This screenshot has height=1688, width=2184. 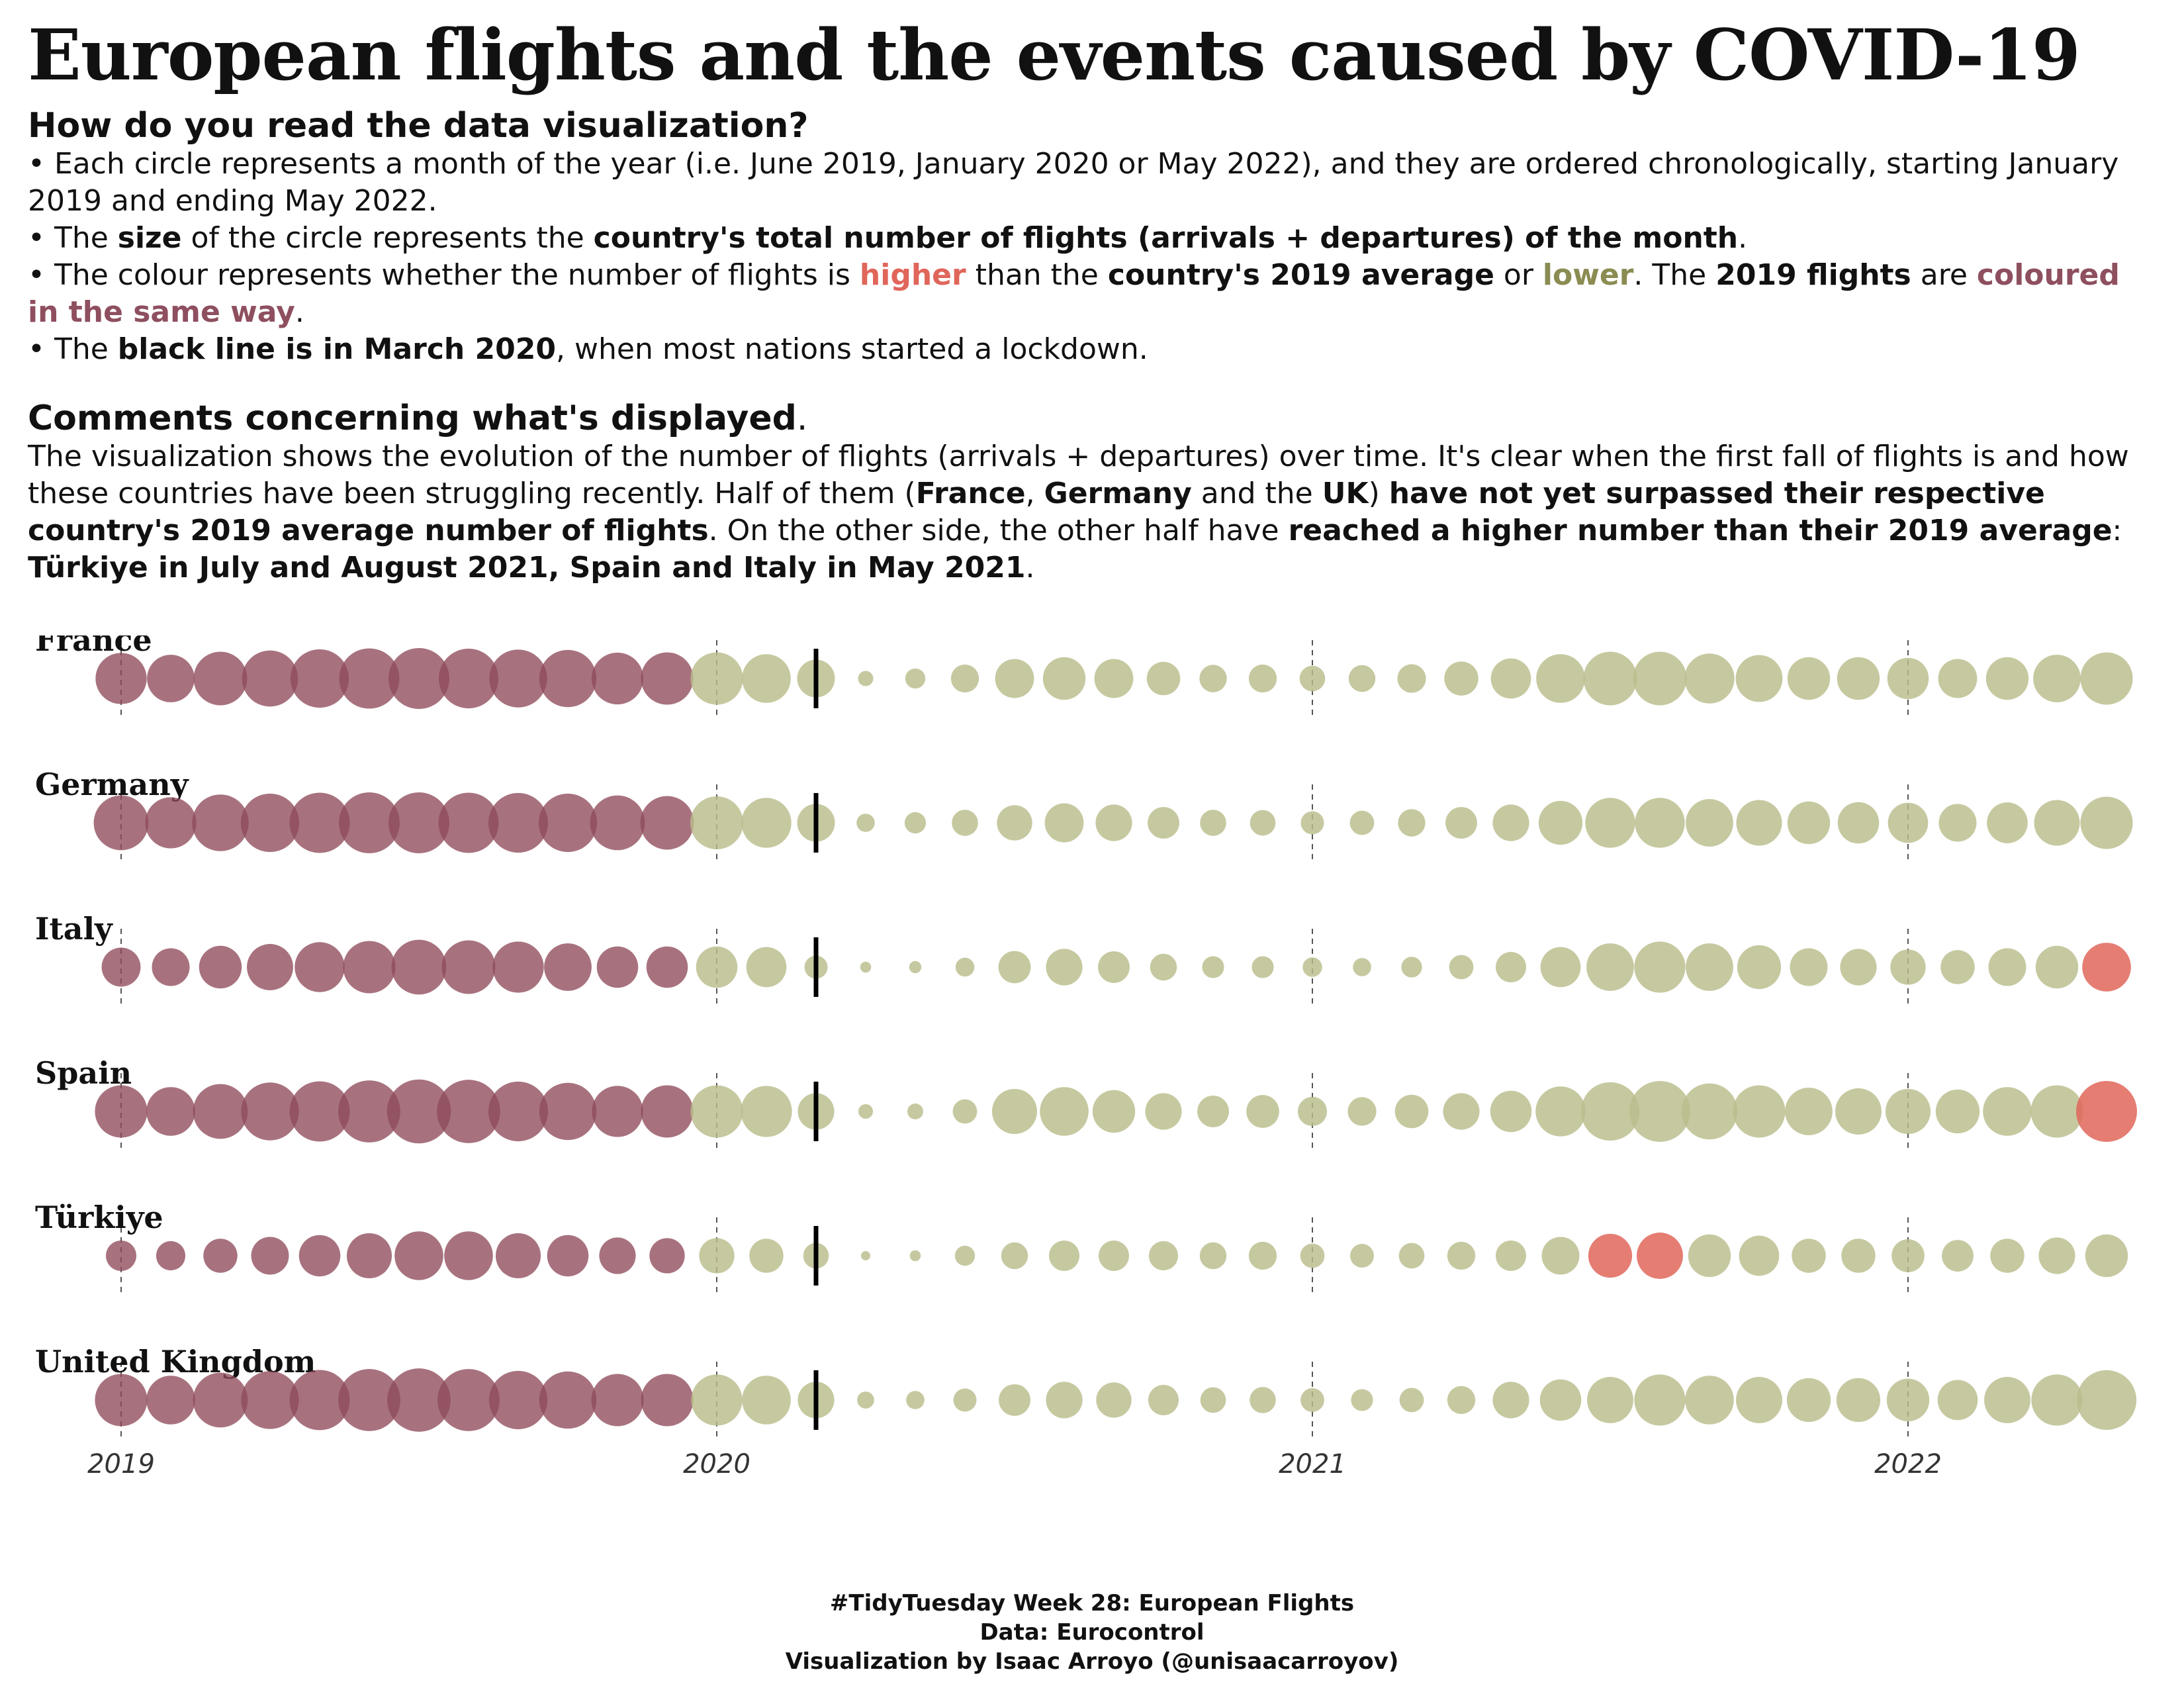 I want to click on year-tick-label: 2022, so click(x=1908, y=1464).